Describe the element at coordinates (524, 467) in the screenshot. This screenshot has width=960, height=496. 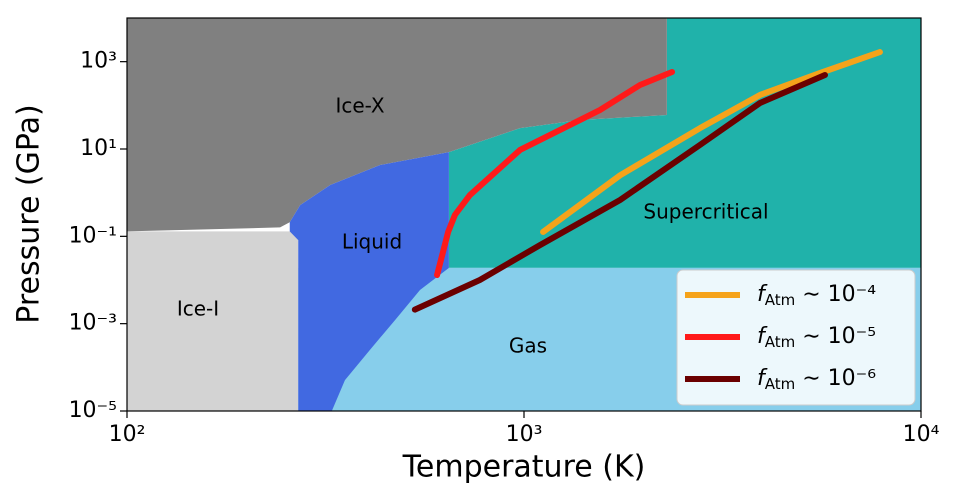
I see `x-axis-label: Temperature (K)` at that location.